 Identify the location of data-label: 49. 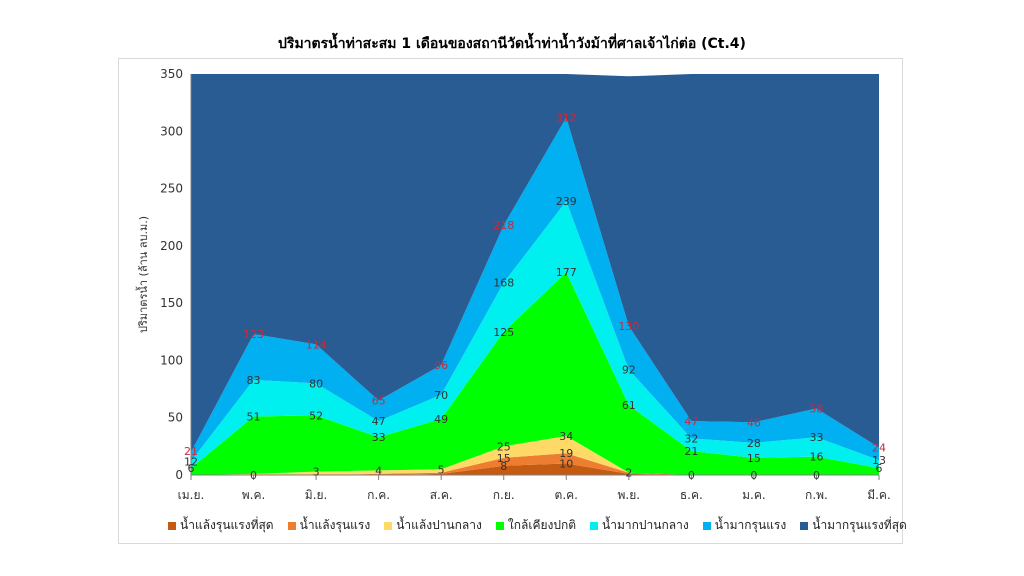
(441, 419).